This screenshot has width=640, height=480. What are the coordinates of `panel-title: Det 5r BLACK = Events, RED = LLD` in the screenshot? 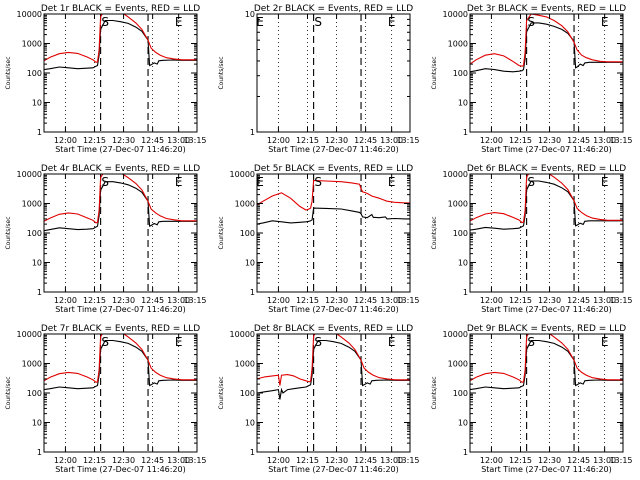 It's located at (333, 169).